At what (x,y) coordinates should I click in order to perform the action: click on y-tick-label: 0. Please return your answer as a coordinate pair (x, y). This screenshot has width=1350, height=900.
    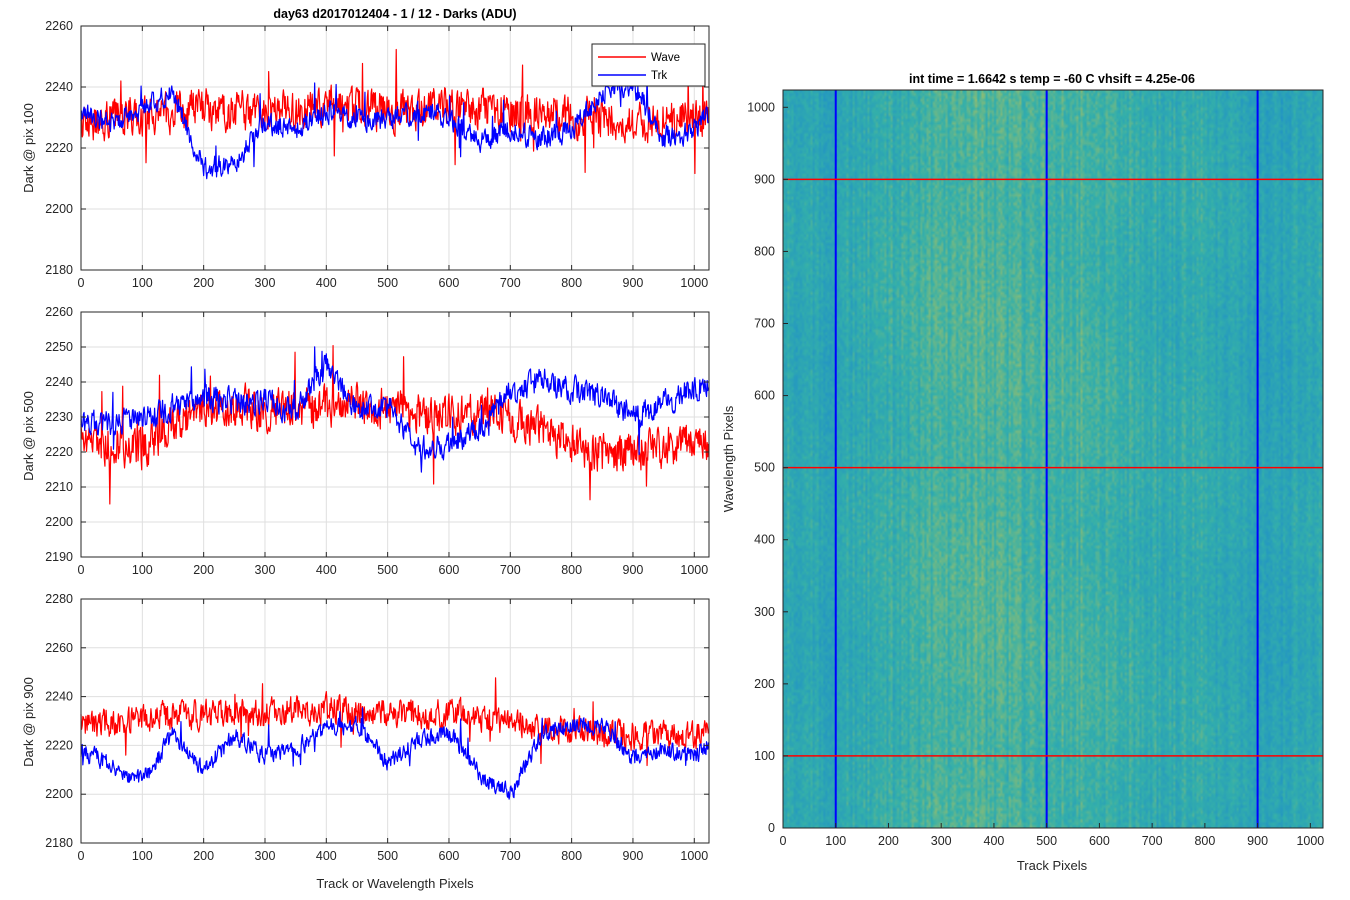
    Looking at the image, I should click on (771, 828).